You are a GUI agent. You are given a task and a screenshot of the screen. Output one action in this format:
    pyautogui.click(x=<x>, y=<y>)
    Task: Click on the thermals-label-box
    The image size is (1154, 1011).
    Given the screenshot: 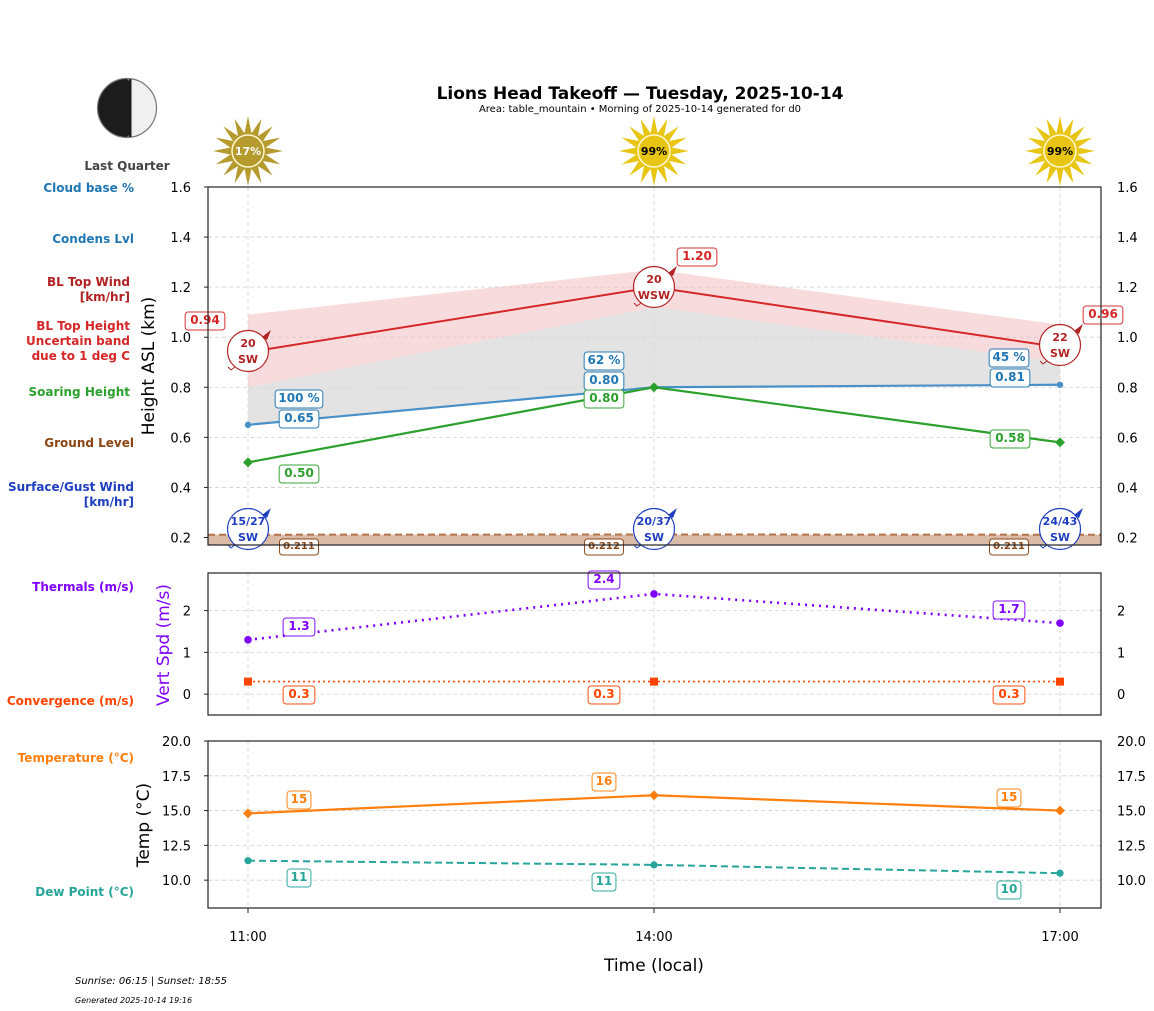 What is the action you would take?
    pyautogui.click(x=1009, y=610)
    